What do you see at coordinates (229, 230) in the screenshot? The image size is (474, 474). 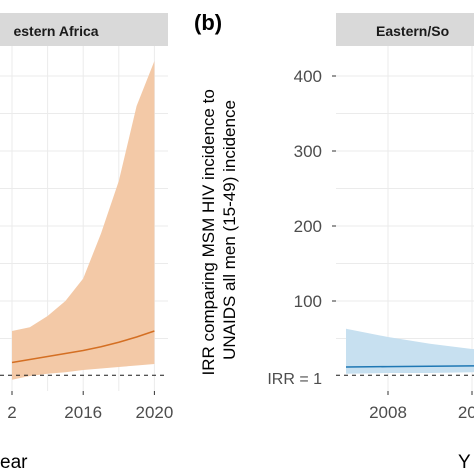 I see `y-axis-label-line-2: UNAIDS all men (15-49) incidence` at bounding box center [229, 230].